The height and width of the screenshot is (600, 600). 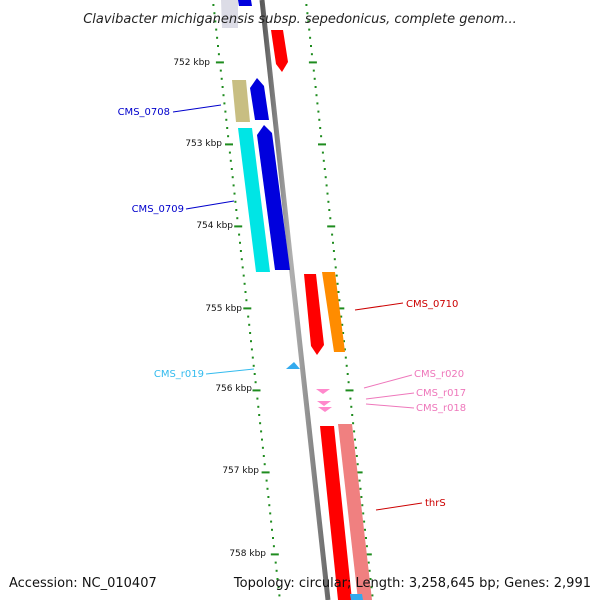 I want to click on label-cms-r019: CMS_r019, so click(x=179, y=374).